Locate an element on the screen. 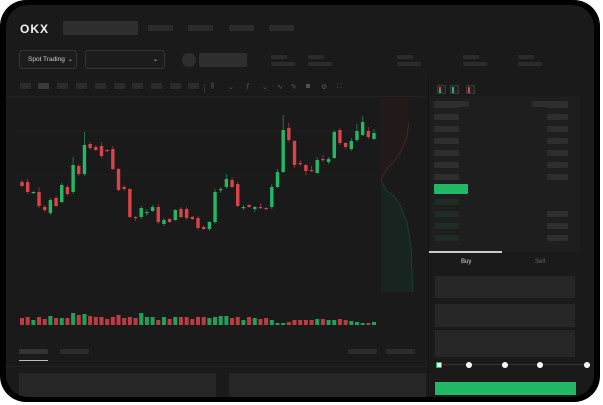 The width and height of the screenshot is (603, 405). candles-icon: ⫼ is located at coordinates (213, 86).